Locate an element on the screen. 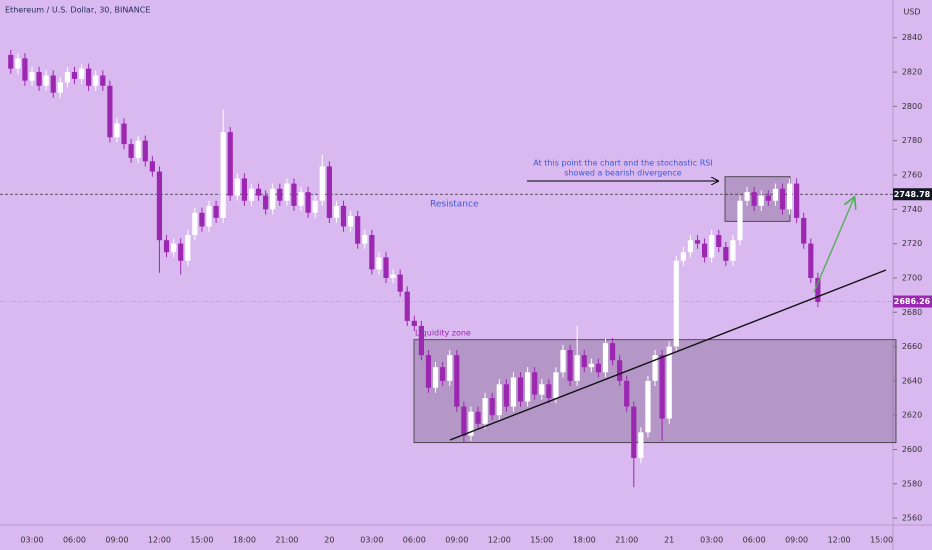 Image resolution: width=932 pixels, height=550 pixels. x-tick-label: 12:00 is located at coordinates (839, 540).